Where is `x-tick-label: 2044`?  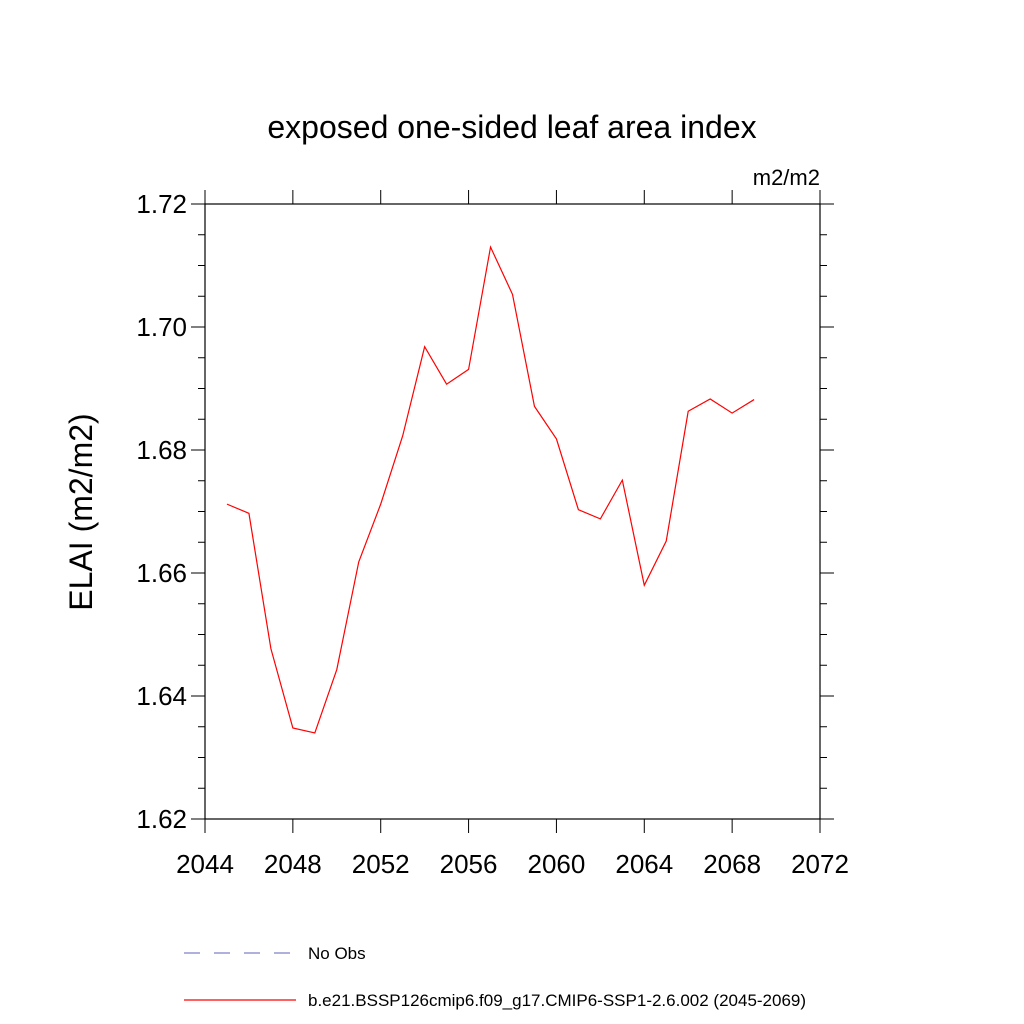 x-tick-label: 2044 is located at coordinates (205, 864).